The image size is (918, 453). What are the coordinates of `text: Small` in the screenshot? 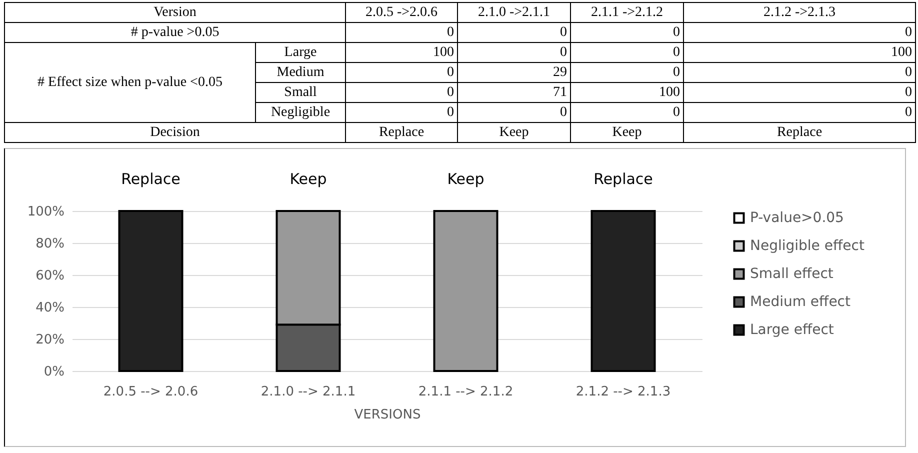 It's located at (301, 92).